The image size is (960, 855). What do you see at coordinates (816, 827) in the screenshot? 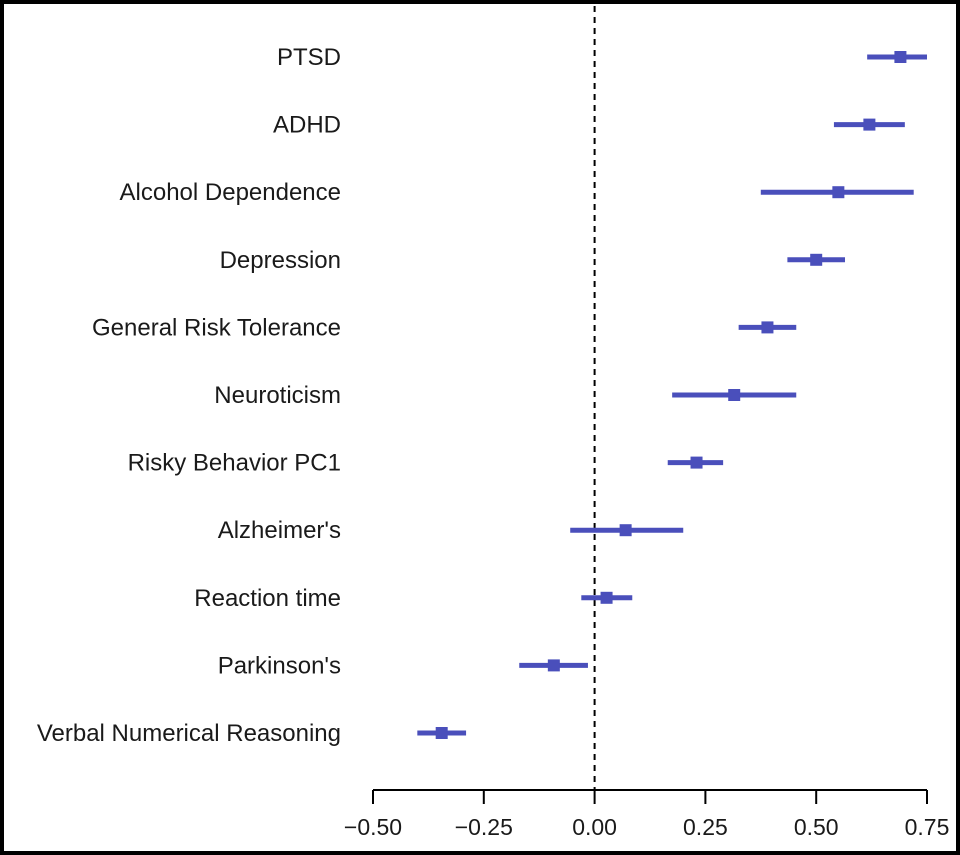
I see `x-tick-label: 0.50` at bounding box center [816, 827].